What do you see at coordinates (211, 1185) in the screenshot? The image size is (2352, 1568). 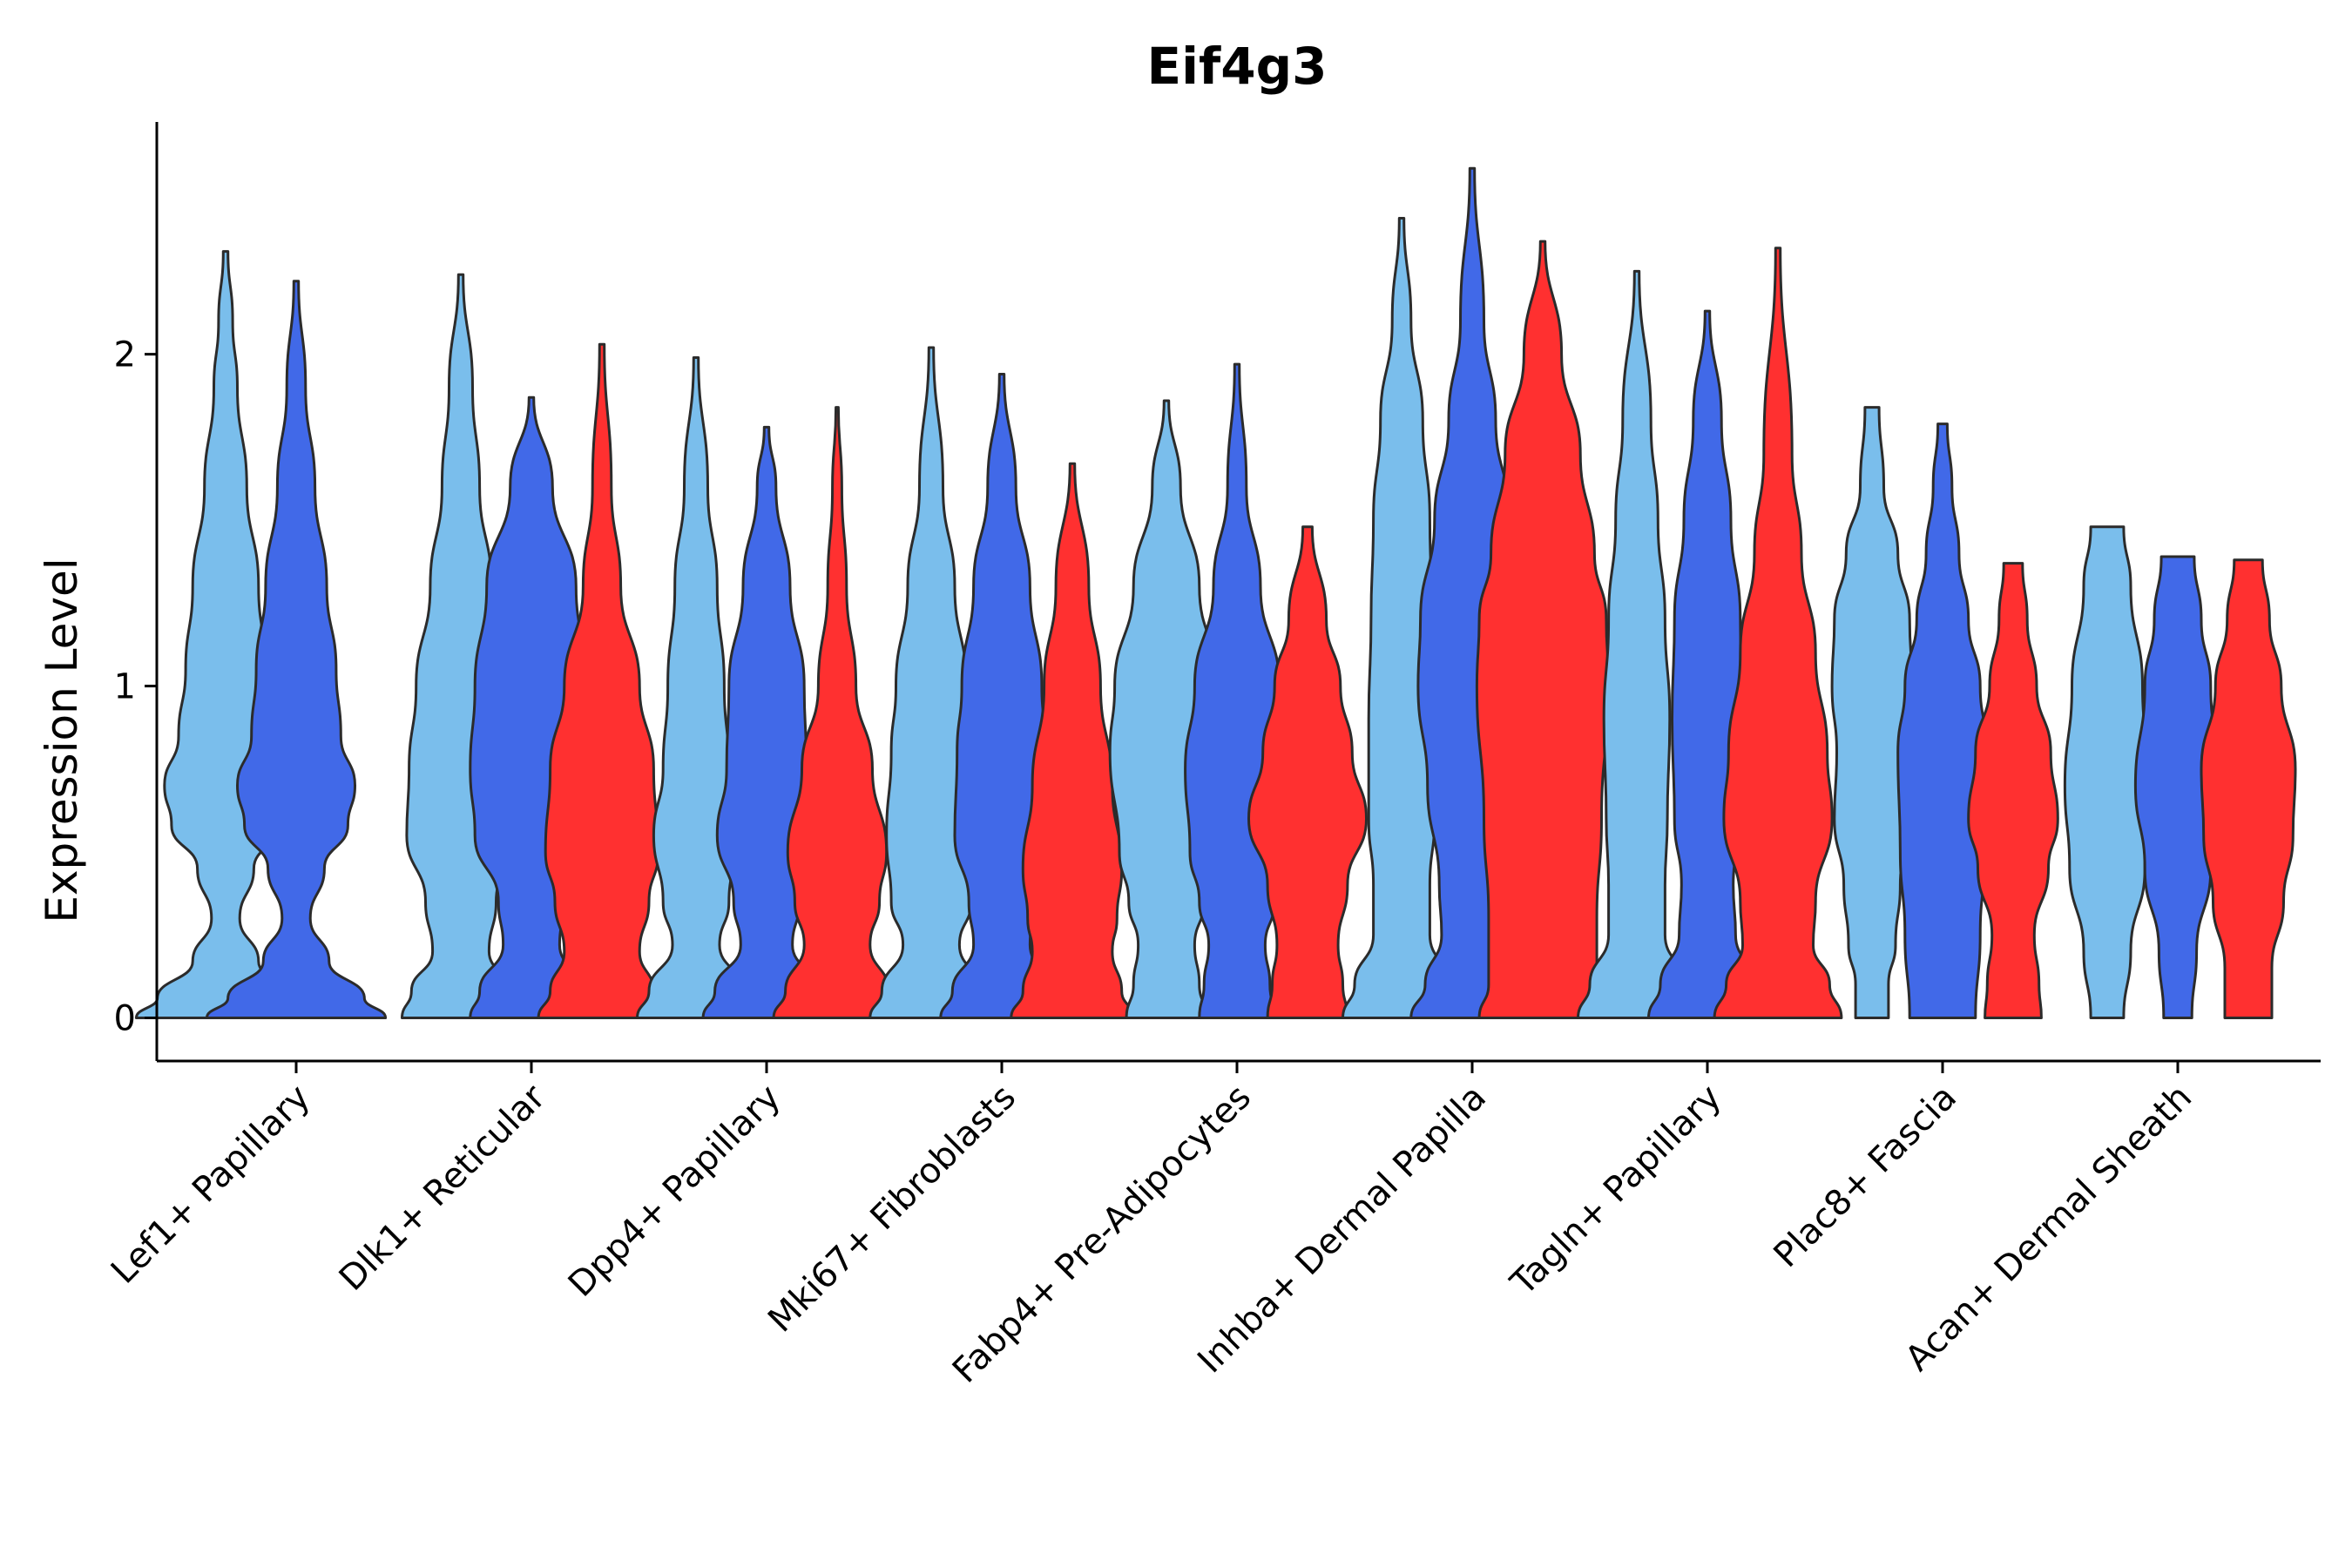 I see `x-tick-label-lef1-papillary: Lef1+ Papillary` at bounding box center [211, 1185].